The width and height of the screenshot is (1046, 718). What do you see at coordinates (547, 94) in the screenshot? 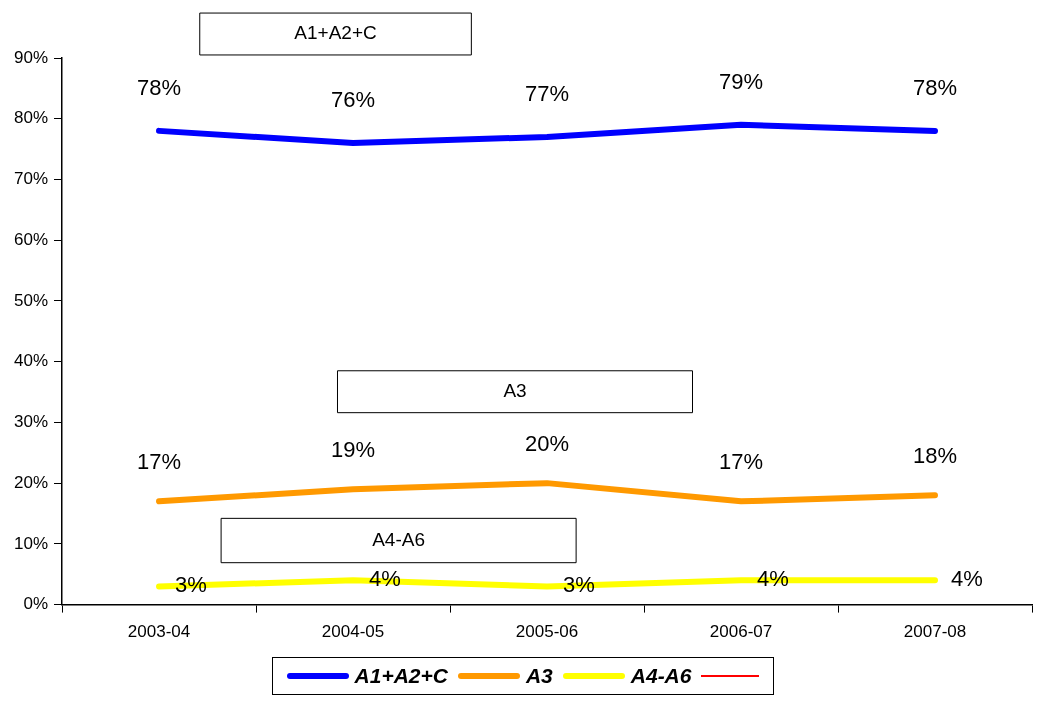
I see `data-label: 77%` at bounding box center [547, 94].